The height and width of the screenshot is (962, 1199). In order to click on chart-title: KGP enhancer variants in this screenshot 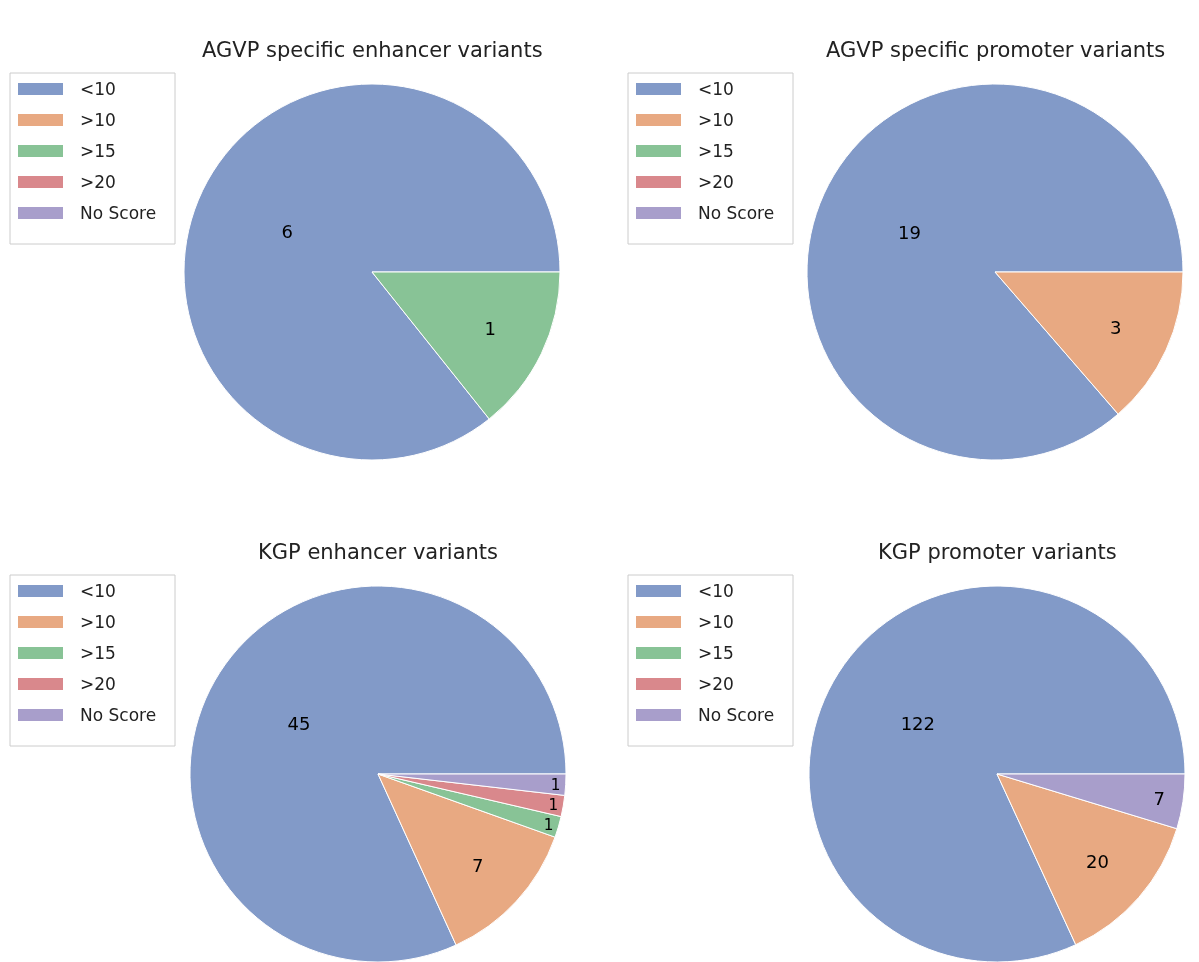, I will do `click(378, 552)`.